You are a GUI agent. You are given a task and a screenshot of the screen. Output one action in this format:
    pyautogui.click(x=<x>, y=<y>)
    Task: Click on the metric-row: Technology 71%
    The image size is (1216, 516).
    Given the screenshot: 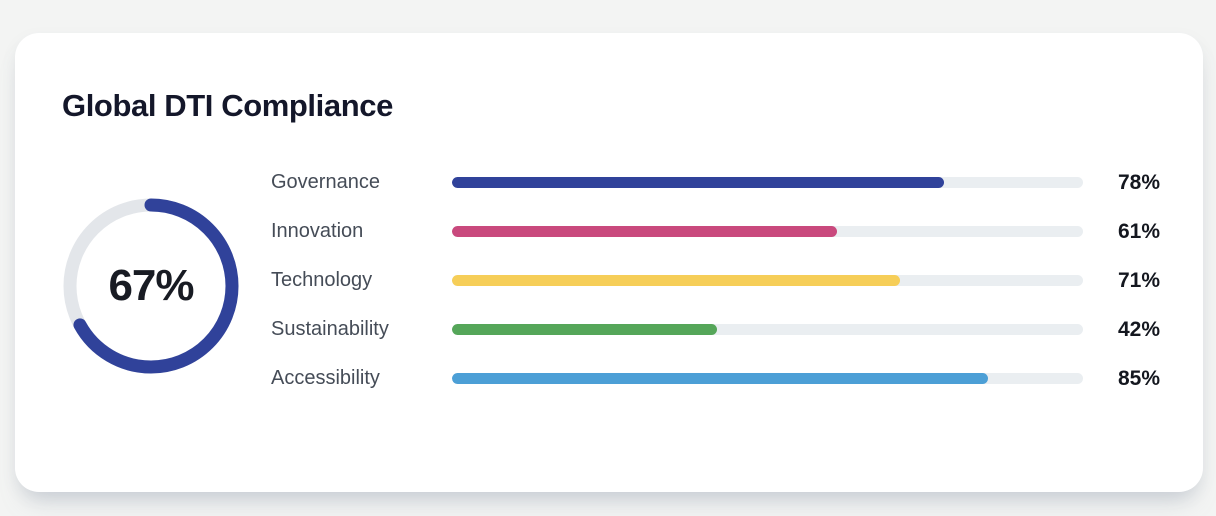 What is the action you would take?
    pyautogui.click(x=715, y=280)
    